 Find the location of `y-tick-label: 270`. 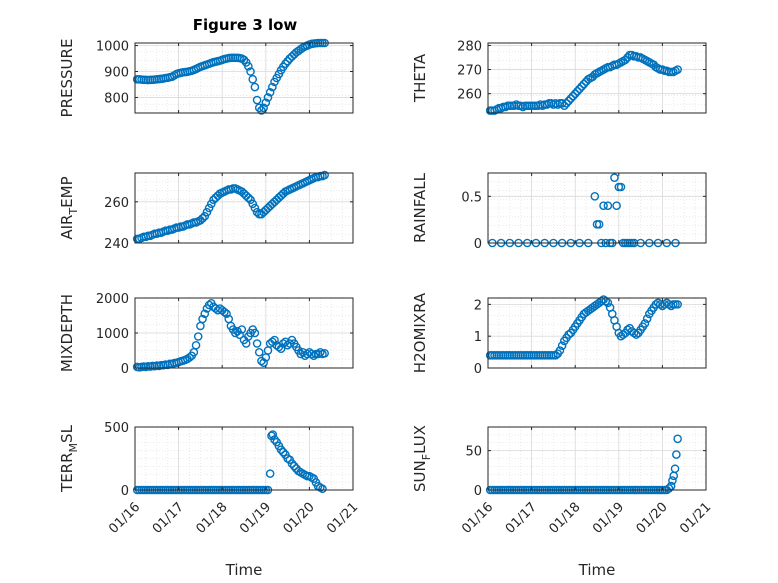

y-tick-label: 270 is located at coordinates (469, 71).